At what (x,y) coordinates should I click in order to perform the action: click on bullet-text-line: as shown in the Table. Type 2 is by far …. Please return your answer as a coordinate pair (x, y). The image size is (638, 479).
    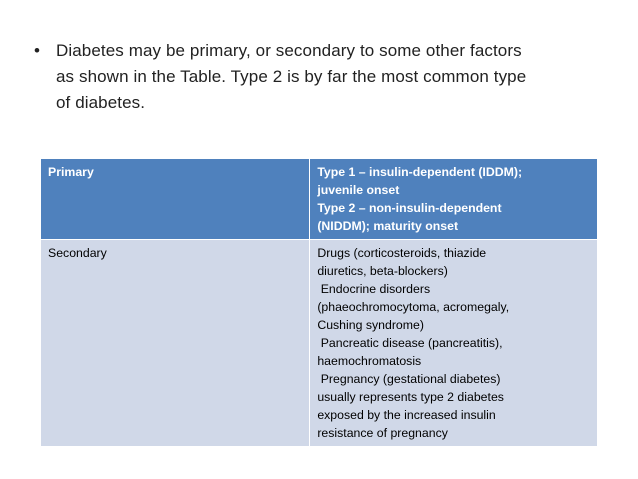
    Looking at the image, I should click on (291, 76).